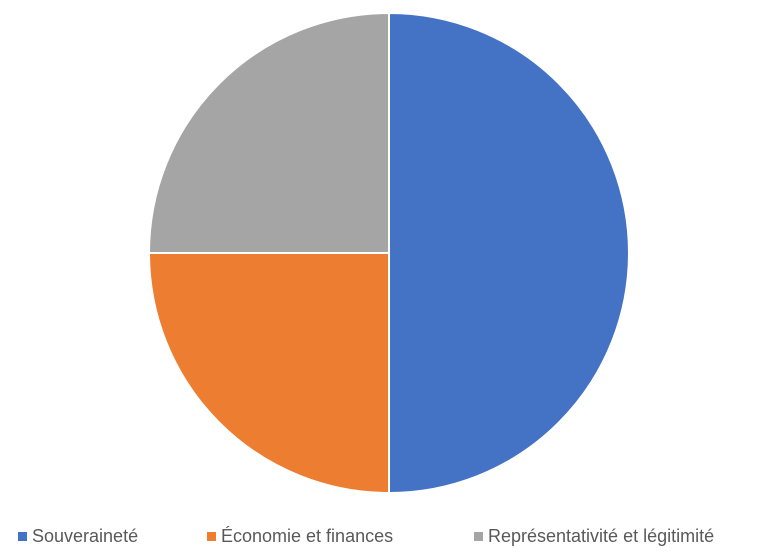  I want to click on legend-label-souverainete: Souveraineté, so click(85, 536).